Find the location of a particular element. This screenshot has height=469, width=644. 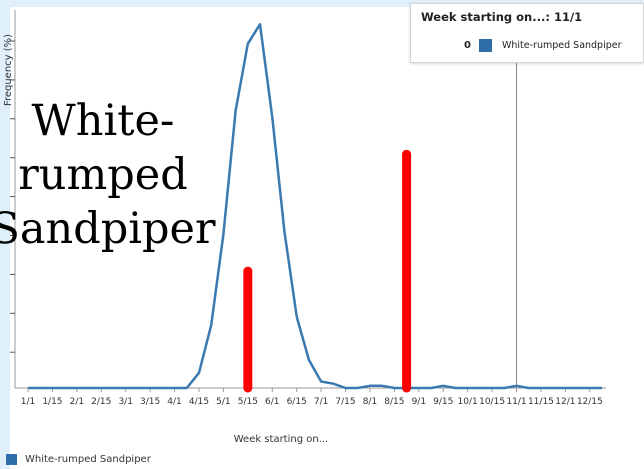

x-tick-label: 5/1 is located at coordinates (223, 402).